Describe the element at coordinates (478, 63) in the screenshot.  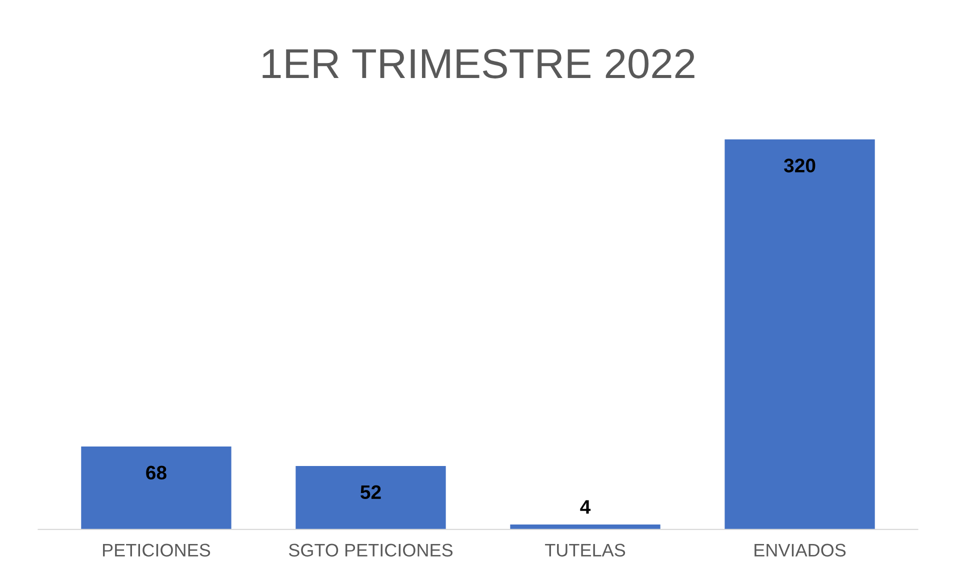
I see `chart-title: 1ER TRIMESTRE 2022` at that location.